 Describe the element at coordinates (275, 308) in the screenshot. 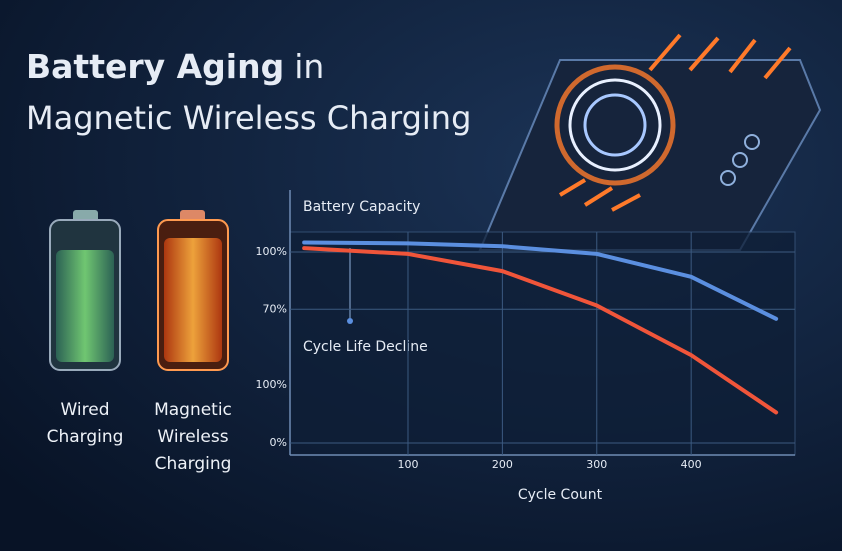

I see `y-tick-label: 70%` at that location.